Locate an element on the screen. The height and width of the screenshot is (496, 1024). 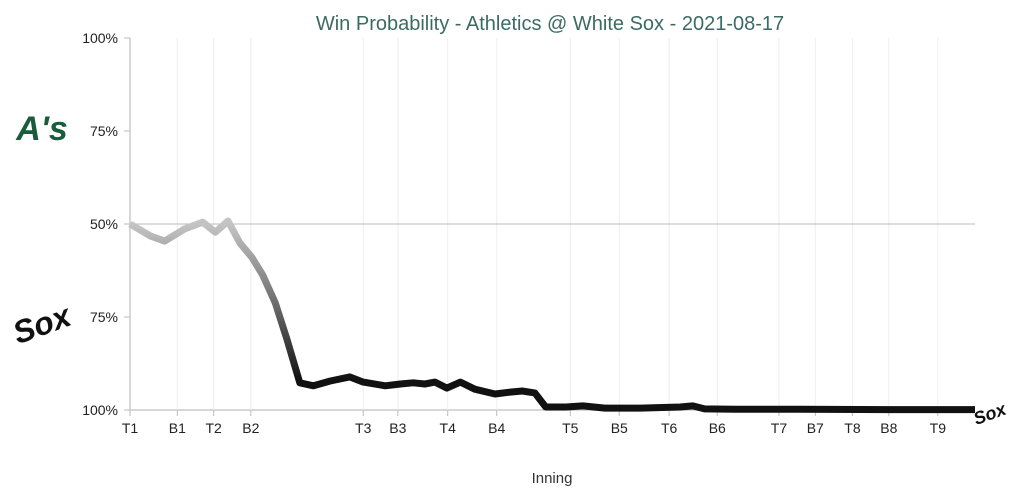
x-tick-label: T7 is located at coordinates (779, 428).